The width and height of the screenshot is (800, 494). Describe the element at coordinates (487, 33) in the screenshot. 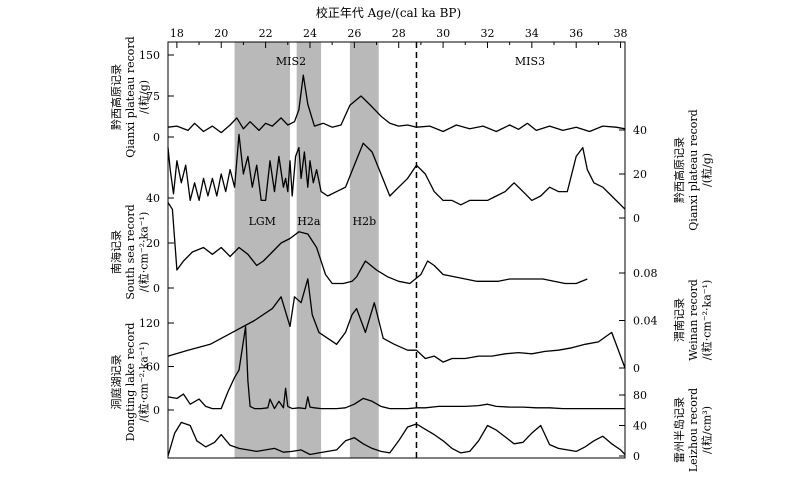

I see `x-tick-label: 32` at that location.